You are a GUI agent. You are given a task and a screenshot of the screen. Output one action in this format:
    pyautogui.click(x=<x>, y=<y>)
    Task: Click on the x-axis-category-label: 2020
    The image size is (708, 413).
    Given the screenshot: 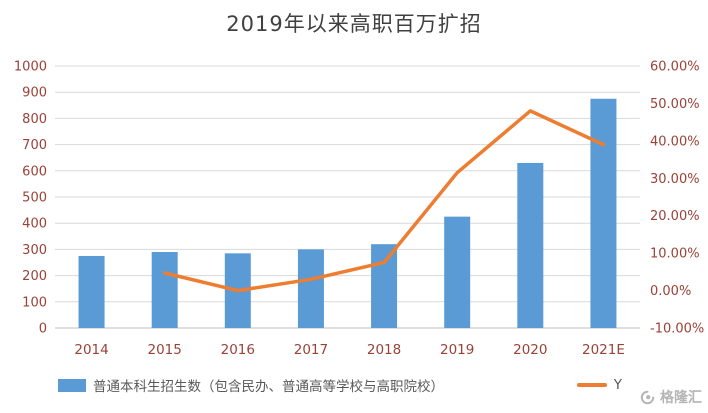 What is the action you would take?
    pyautogui.click(x=530, y=350)
    